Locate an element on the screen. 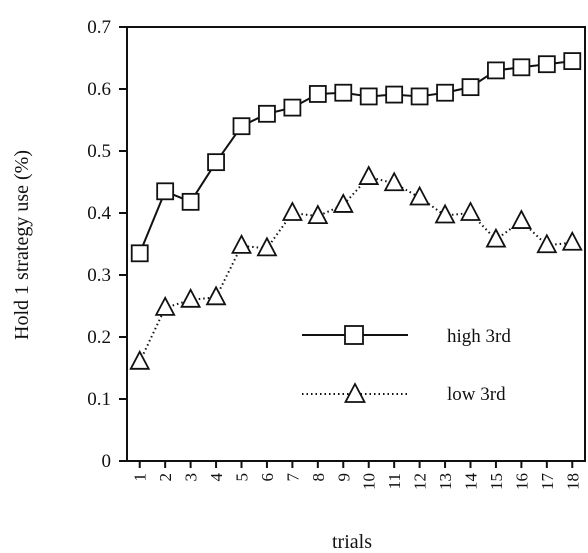 The height and width of the screenshot is (553, 588). y-axis-label: Hold 1 strategy use (%) is located at coordinates (22, 245).